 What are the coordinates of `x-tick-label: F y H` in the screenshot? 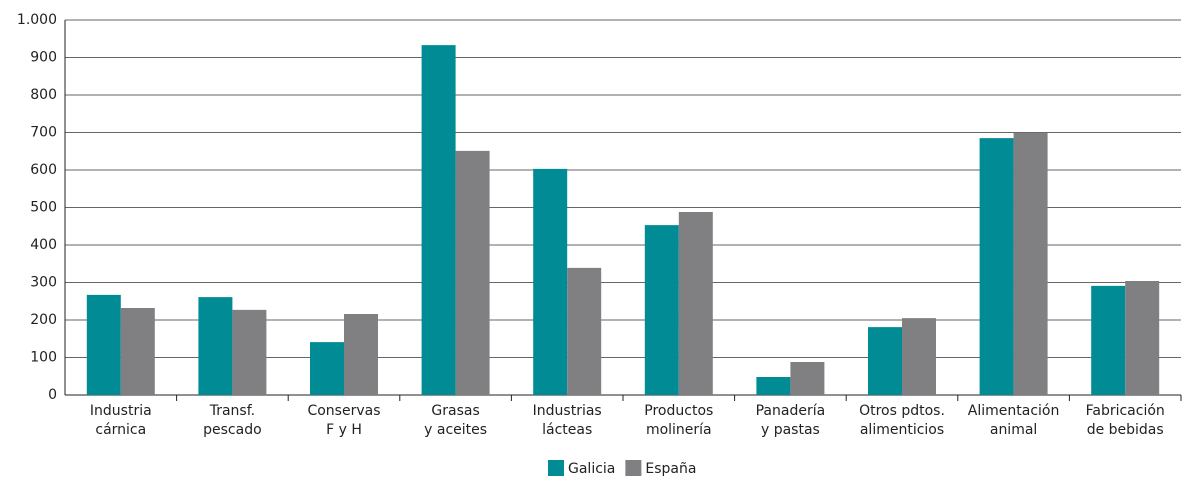 It's located at (344, 430).